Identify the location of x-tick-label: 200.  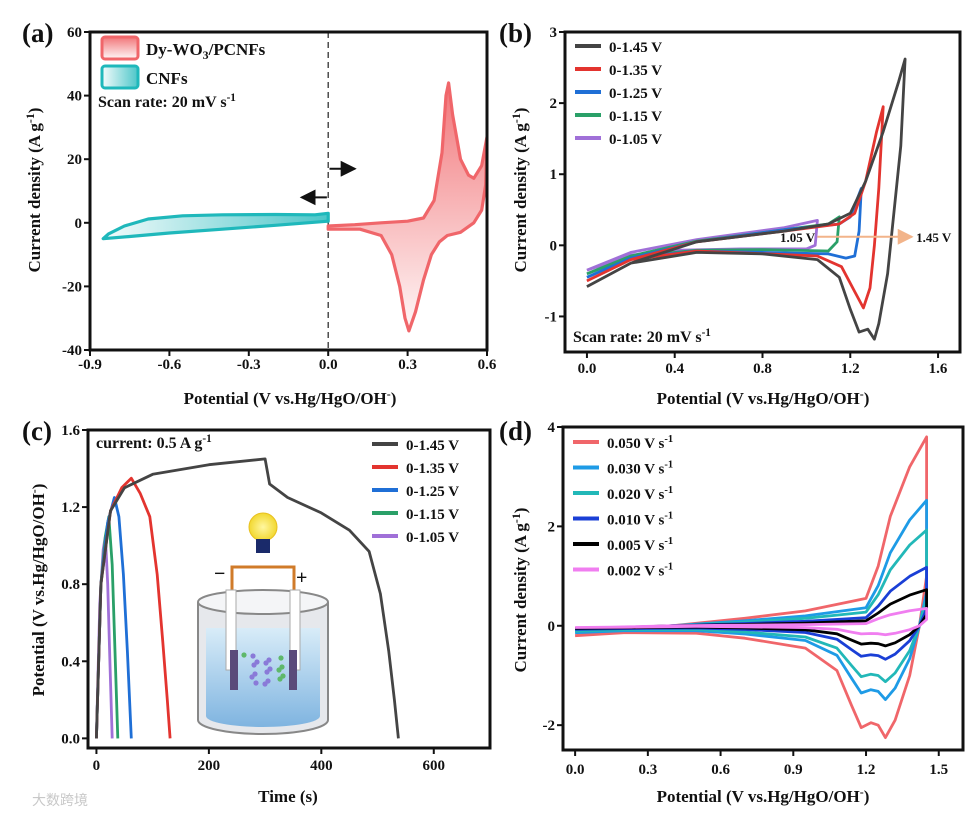
(209, 766).